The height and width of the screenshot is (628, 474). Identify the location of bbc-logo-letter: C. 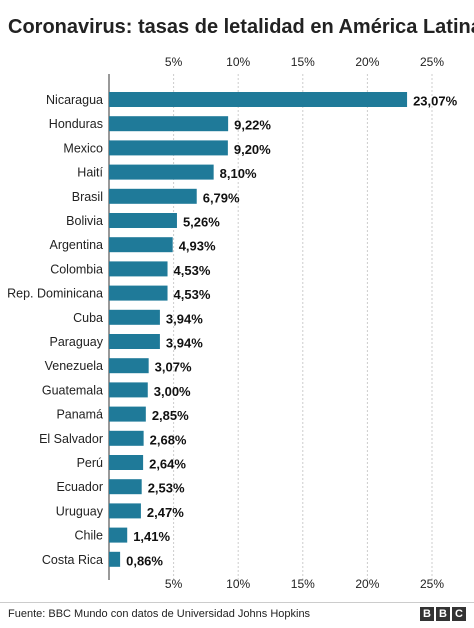
(459, 614).